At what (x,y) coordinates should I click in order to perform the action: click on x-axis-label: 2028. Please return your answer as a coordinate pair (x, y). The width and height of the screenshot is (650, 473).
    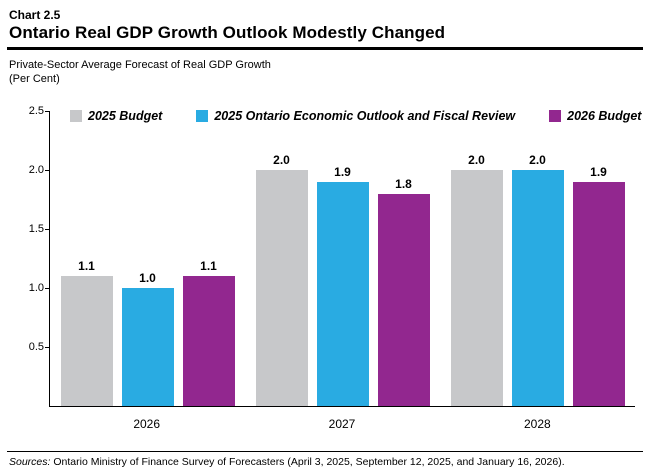
    Looking at the image, I should click on (537, 424).